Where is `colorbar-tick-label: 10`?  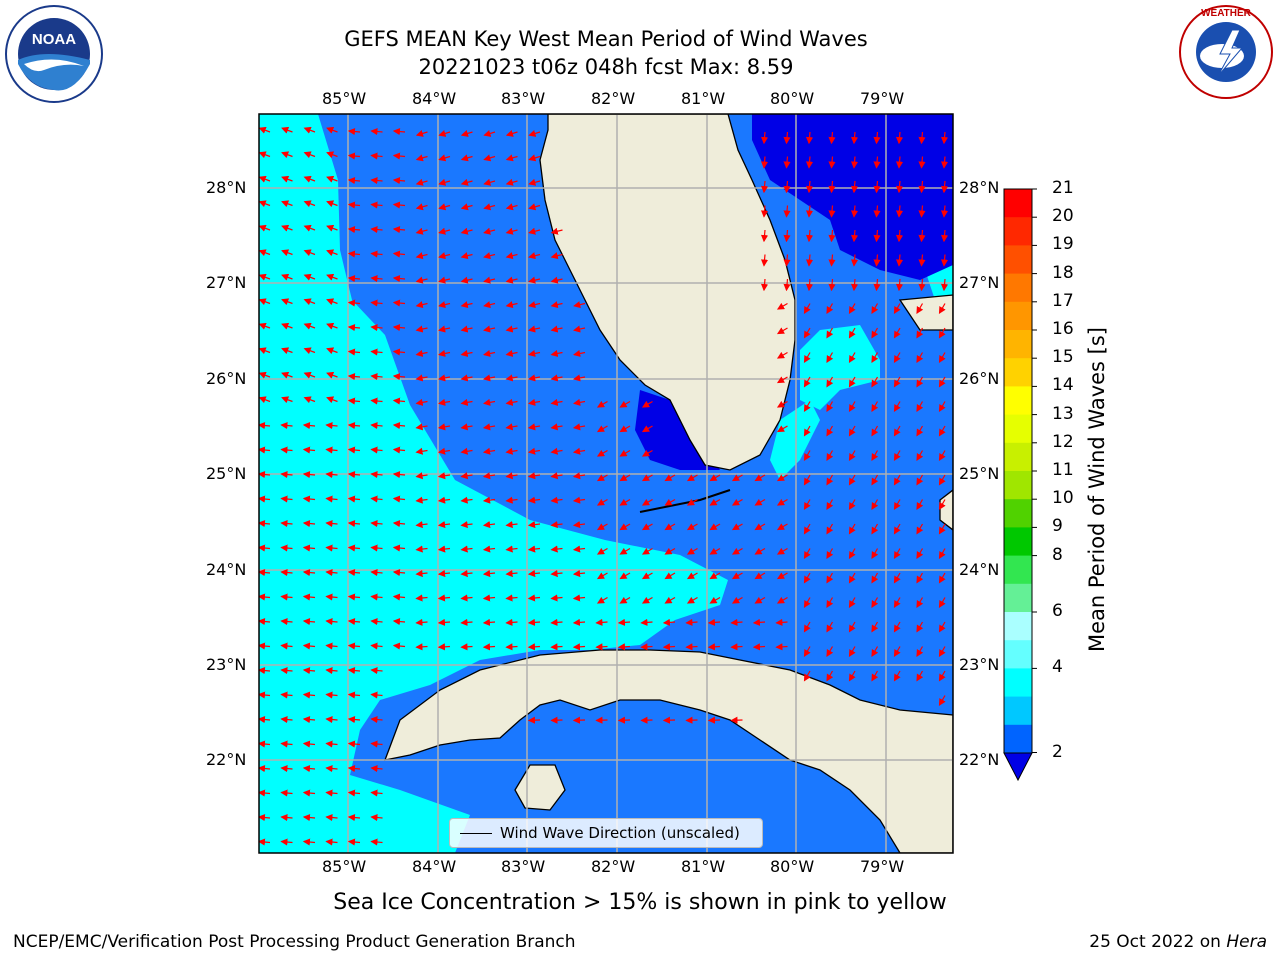 colorbar-tick-label: 10 is located at coordinates (1063, 498).